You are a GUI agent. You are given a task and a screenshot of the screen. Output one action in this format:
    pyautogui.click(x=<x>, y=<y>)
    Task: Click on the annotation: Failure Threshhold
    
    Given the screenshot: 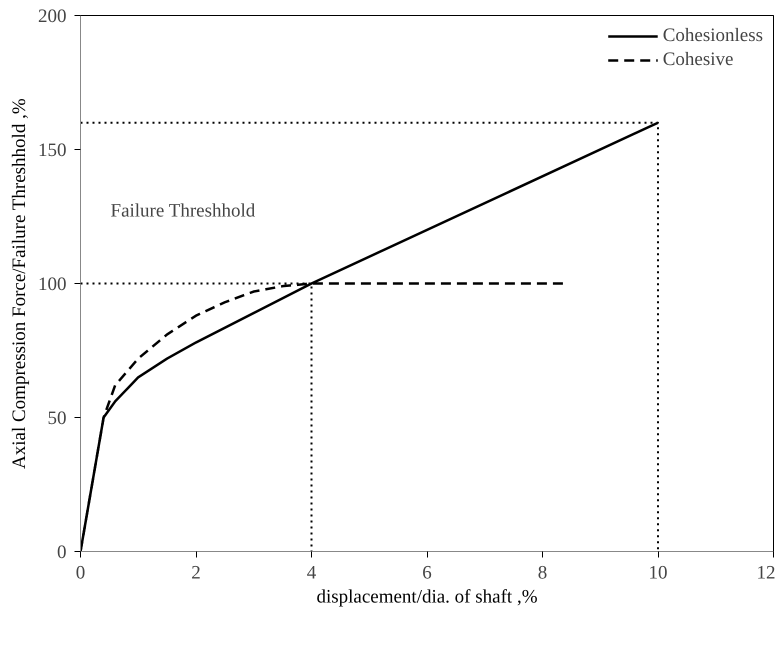 What is the action you would take?
    pyautogui.click(x=183, y=211)
    